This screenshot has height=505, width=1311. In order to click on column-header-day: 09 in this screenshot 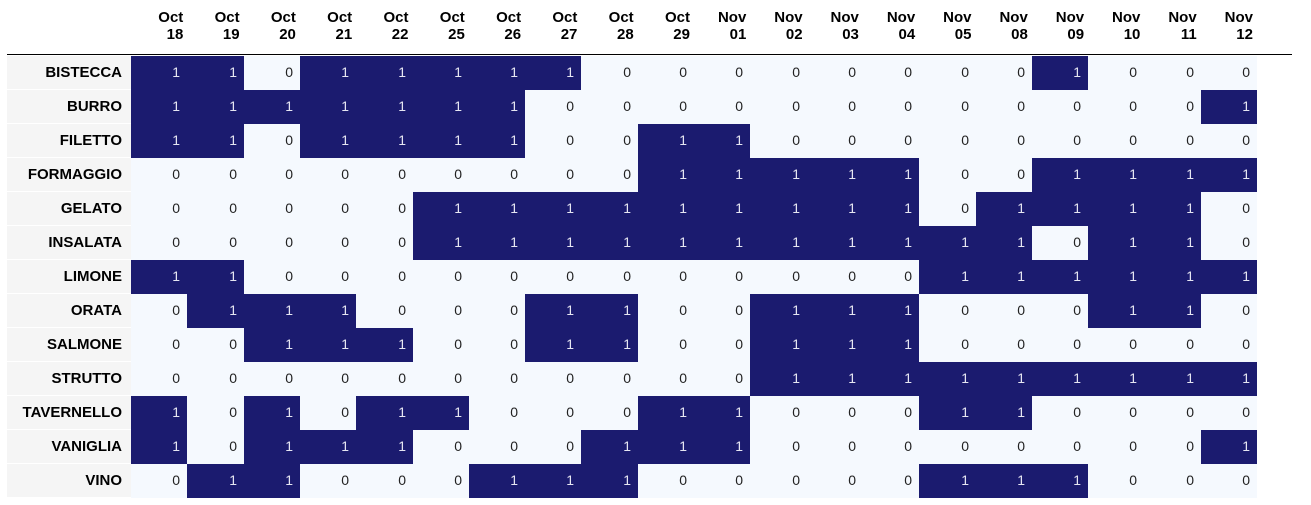, I will do `click(1076, 34)`.